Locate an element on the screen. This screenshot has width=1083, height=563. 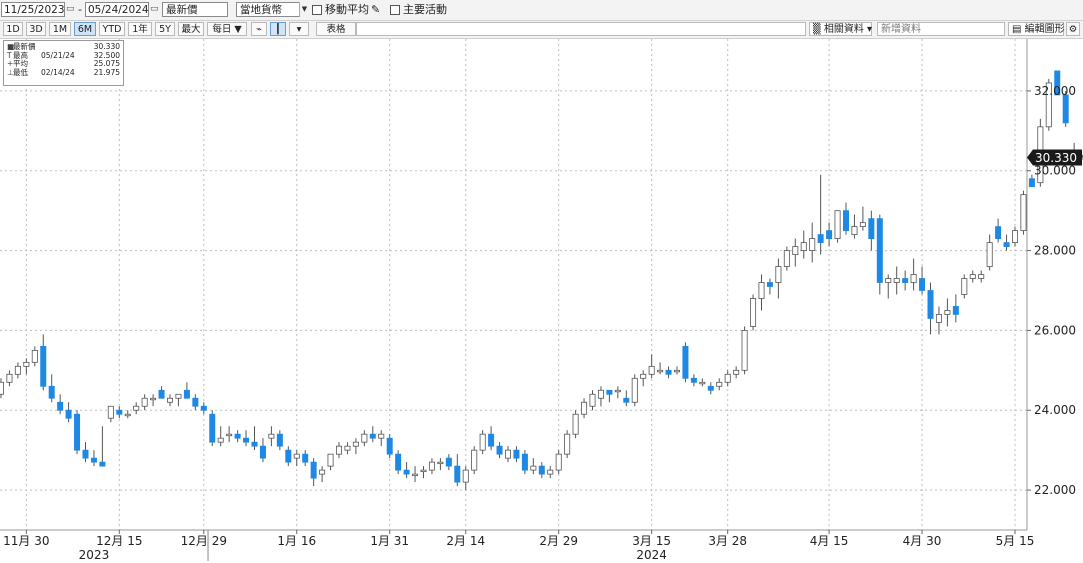
range-button-1d: 1D is located at coordinates (13, 29).